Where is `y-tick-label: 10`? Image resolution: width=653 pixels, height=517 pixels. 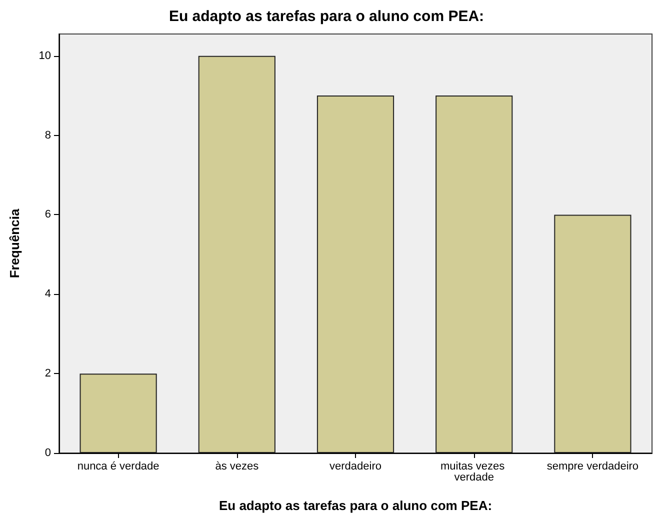 y-tick-label: 10 is located at coordinates (44, 56).